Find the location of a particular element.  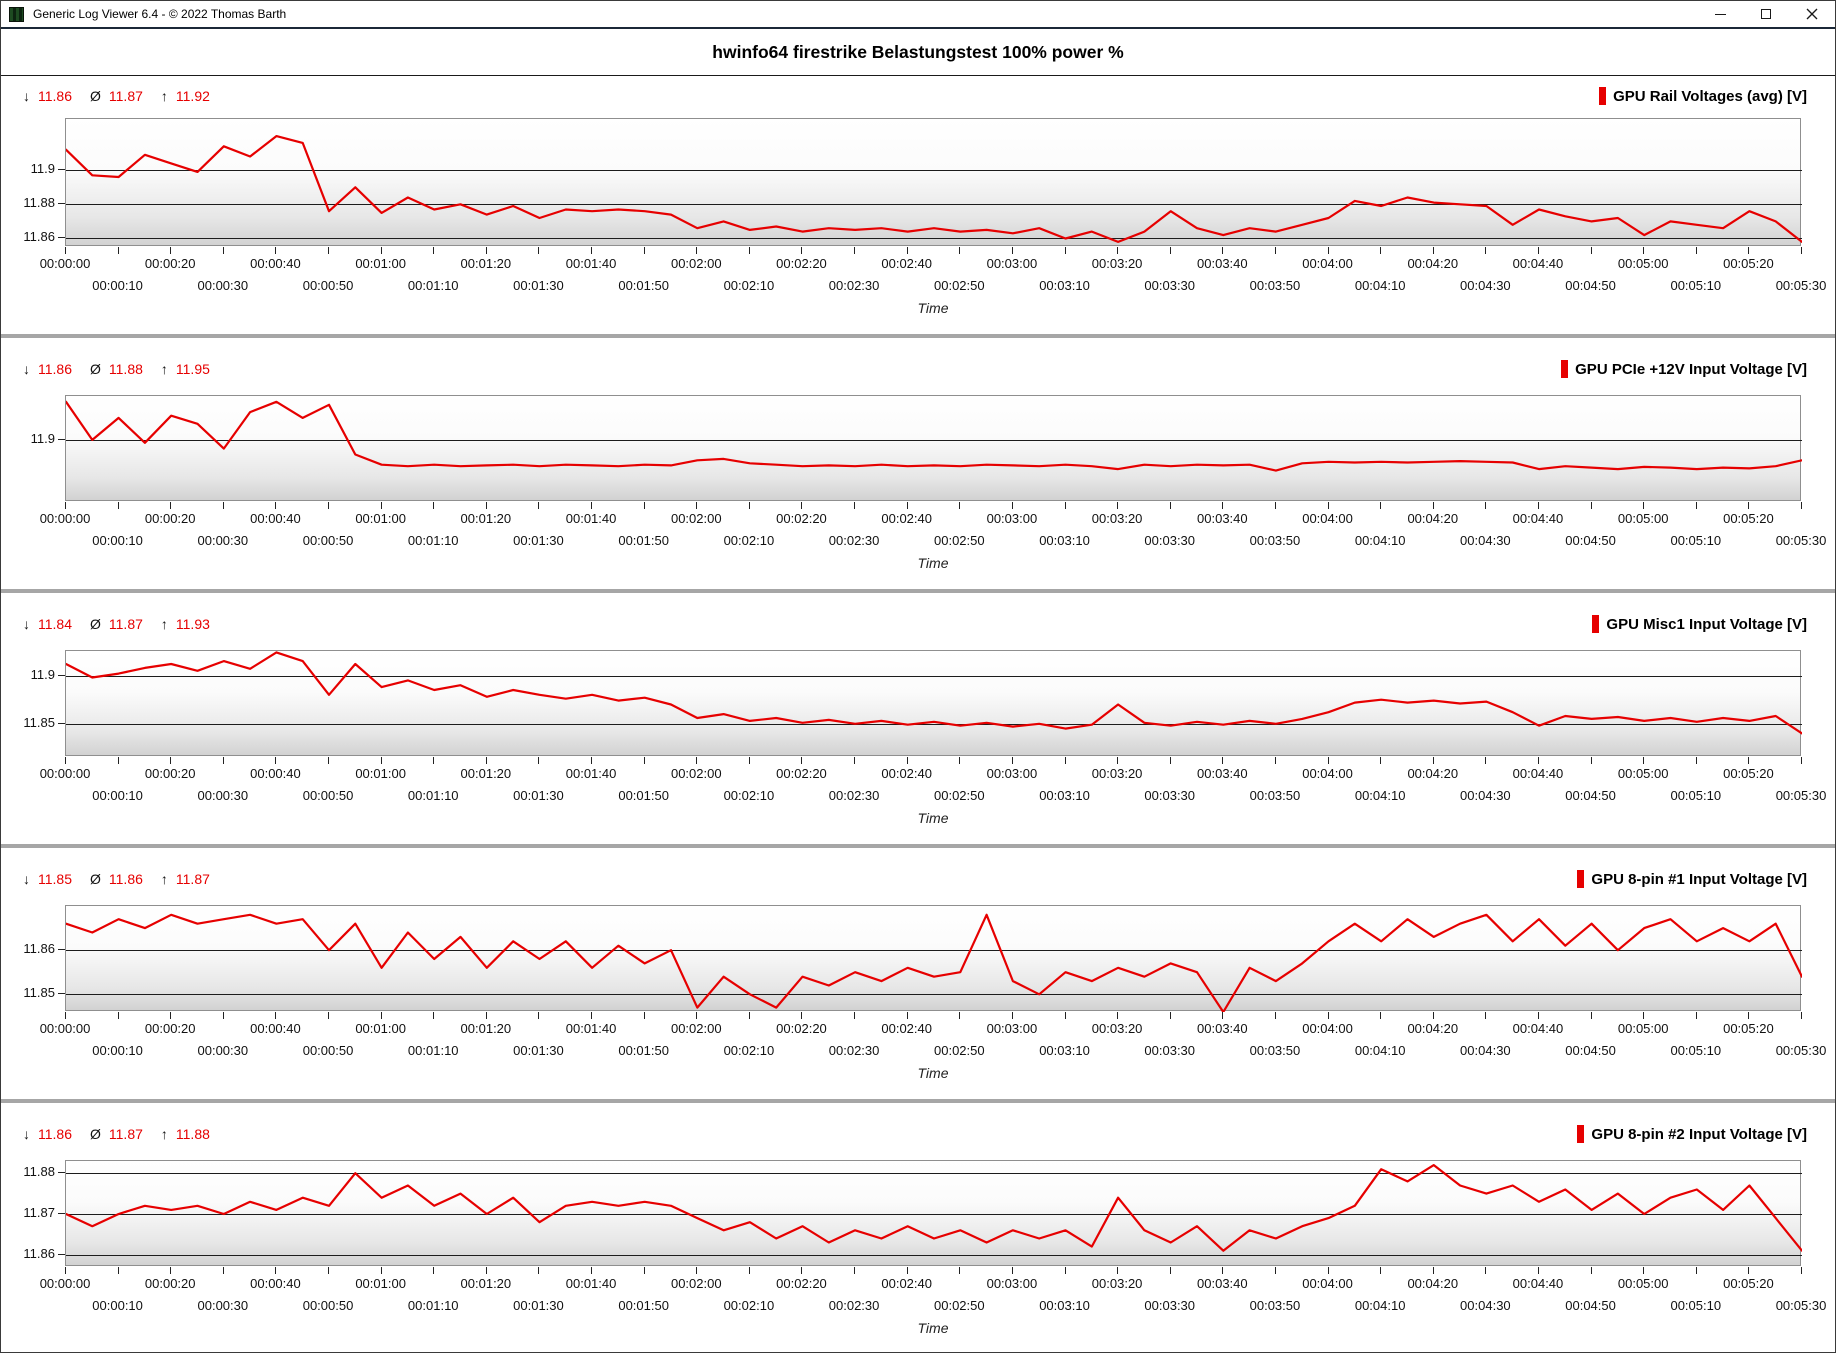

x-axis-label: 00:03:30 is located at coordinates (1170, 795).